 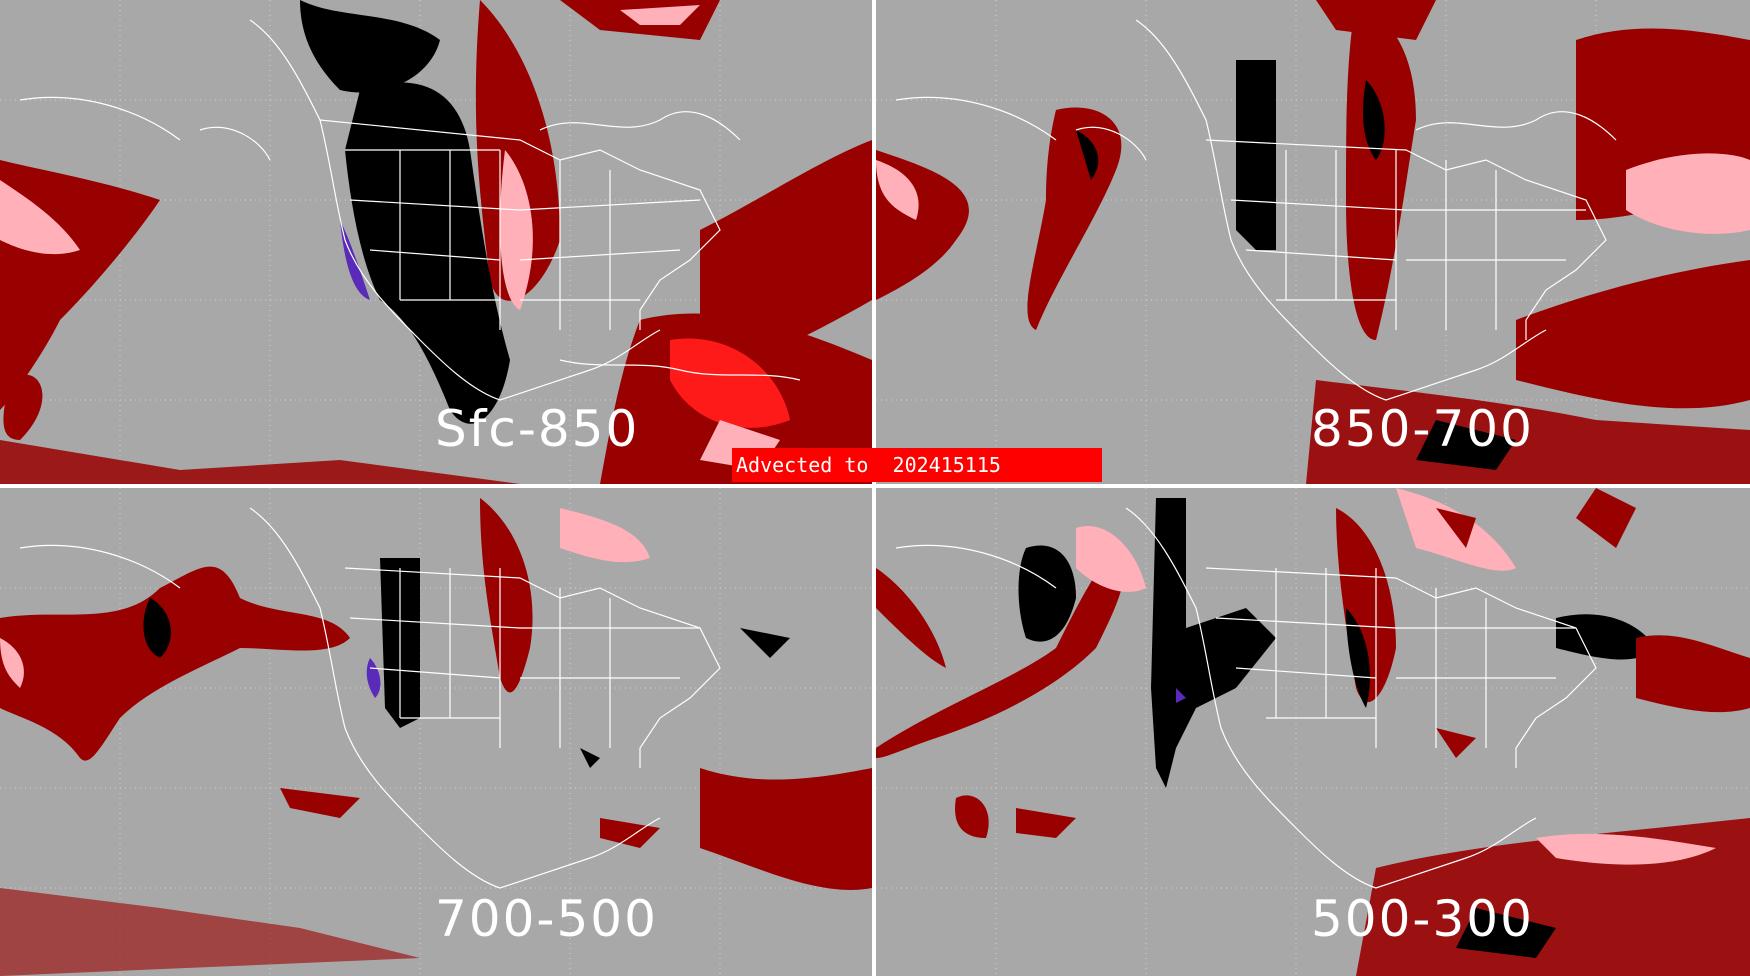 I want to click on layer-label: 850-700, so click(x=1422, y=429).